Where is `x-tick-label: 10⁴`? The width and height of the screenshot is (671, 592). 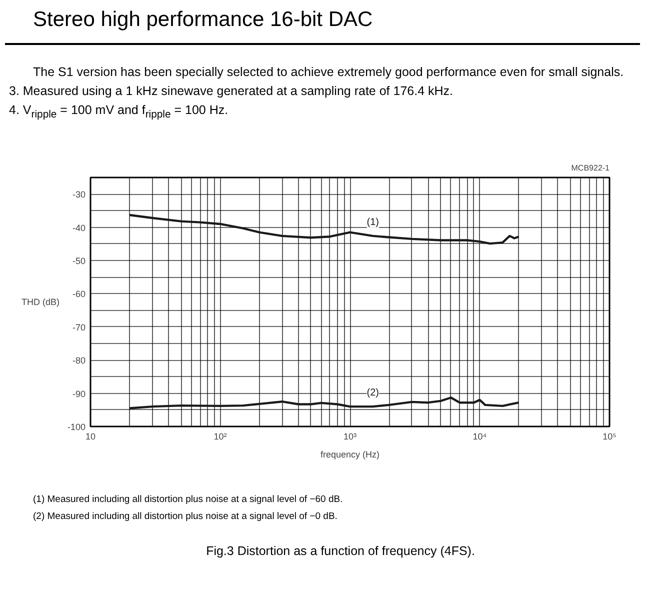 x-tick-label: 10⁴ is located at coordinates (479, 437).